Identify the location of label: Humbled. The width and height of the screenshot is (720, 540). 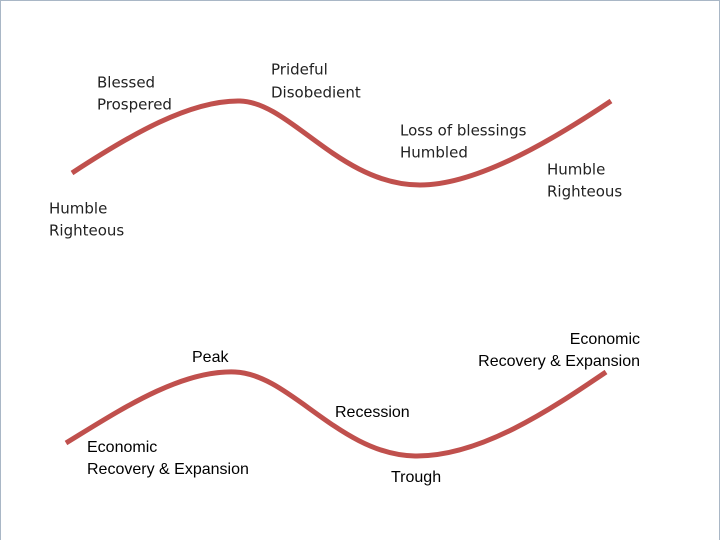
(434, 153).